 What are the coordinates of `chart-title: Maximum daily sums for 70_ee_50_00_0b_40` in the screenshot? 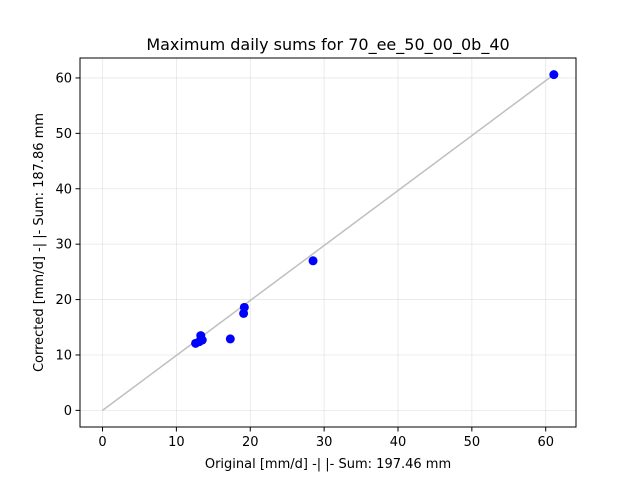 It's located at (327, 45).